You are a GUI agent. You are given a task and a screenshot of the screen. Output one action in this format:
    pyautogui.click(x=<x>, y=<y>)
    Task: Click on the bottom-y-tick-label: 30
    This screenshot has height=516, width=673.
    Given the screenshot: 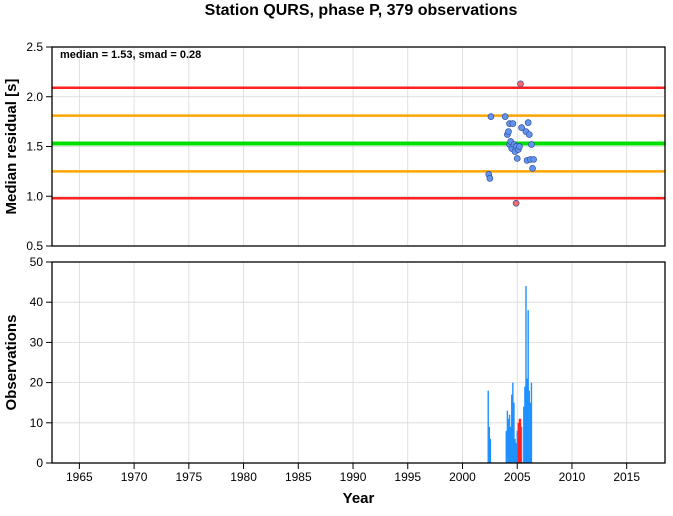 What is the action you would take?
    pyautogui.click(x=37, y=342)
    